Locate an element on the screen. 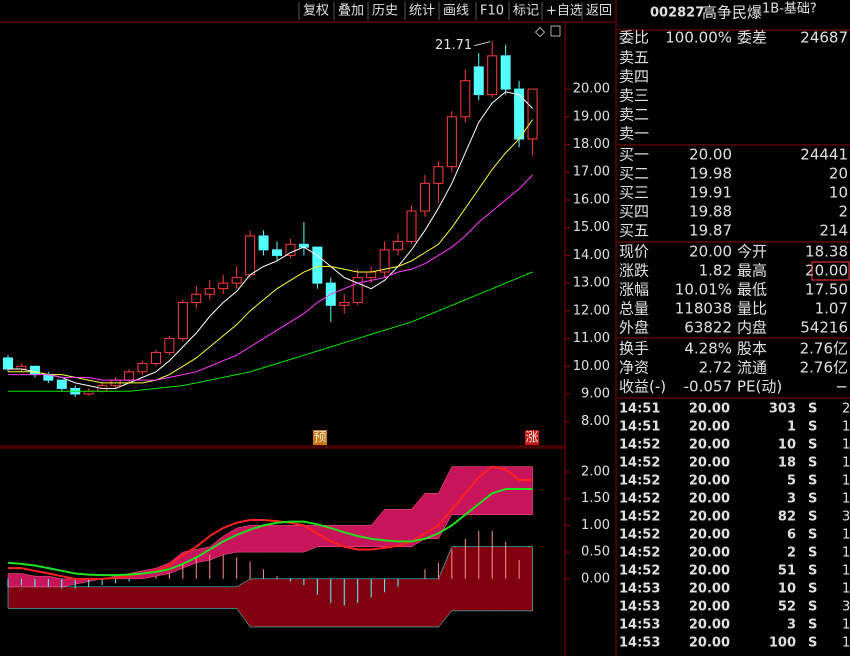 This screenshot has height=656, width=850. quote-text: 2.72 is located at coordinates (715, 368).